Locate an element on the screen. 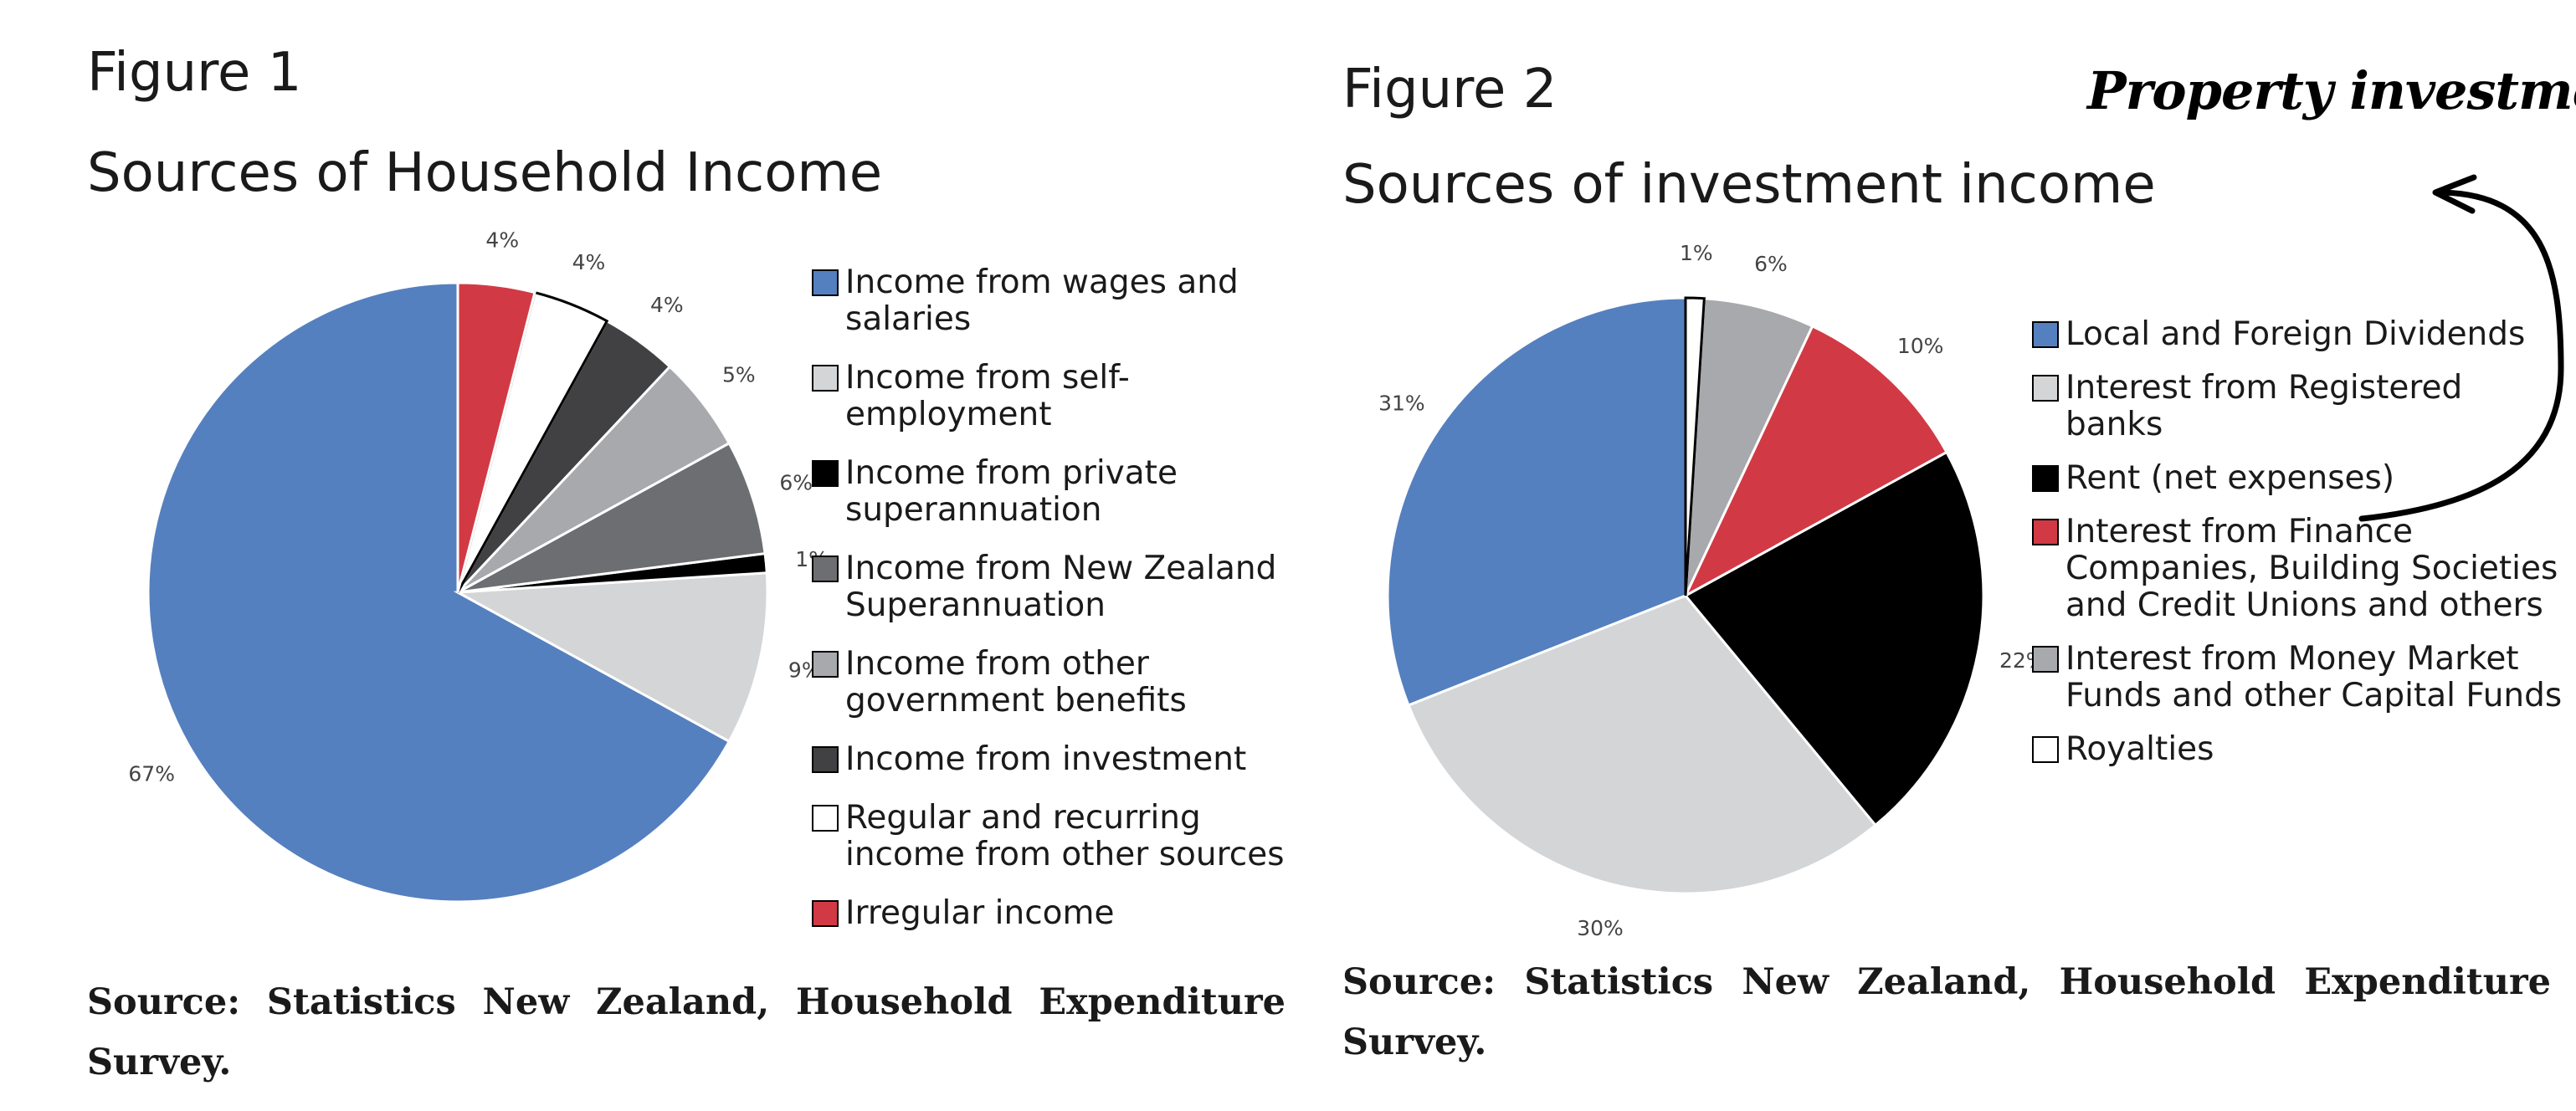 The image size is (2576, 1111). legend-label: Income from New Zealand Superannuation is located at coordinates (1061, 587).